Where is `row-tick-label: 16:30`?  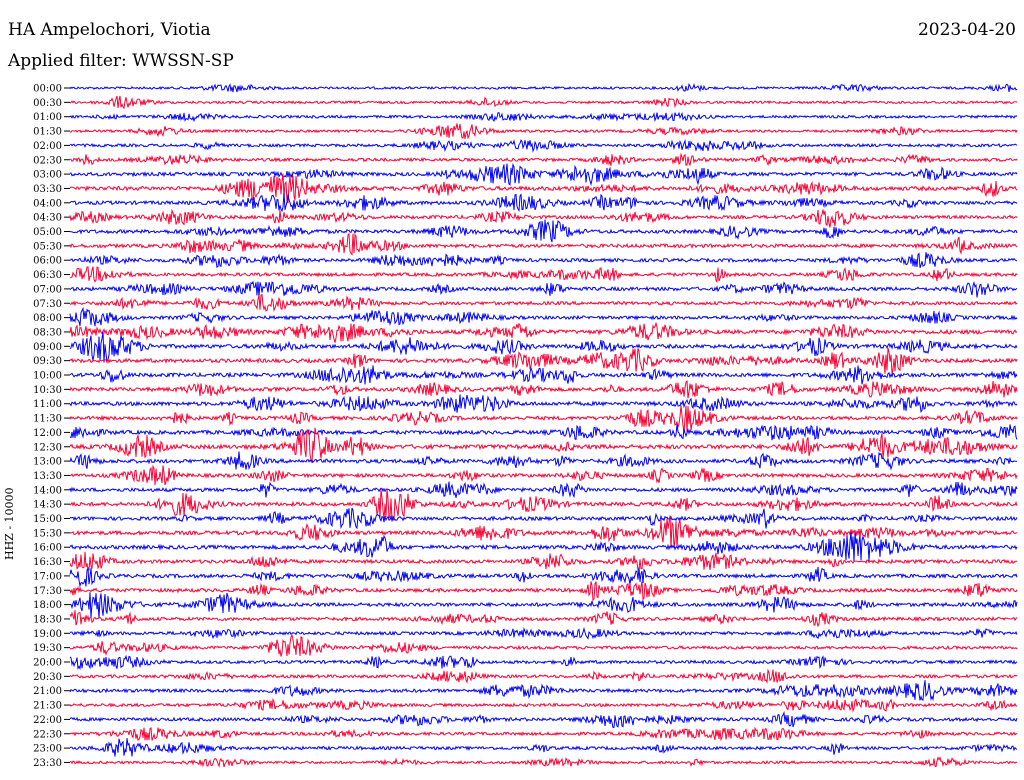
row-tick-label: 16:30 is located at coordinates (47, 562).